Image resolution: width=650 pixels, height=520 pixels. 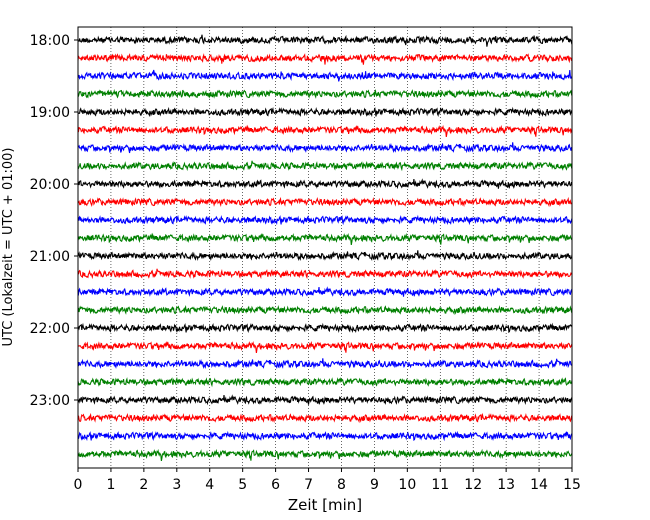 What do you see at coordinates (440, 485) in the screenshot?
I see `x-tick-label: 11` at bounding box center [440, 485].